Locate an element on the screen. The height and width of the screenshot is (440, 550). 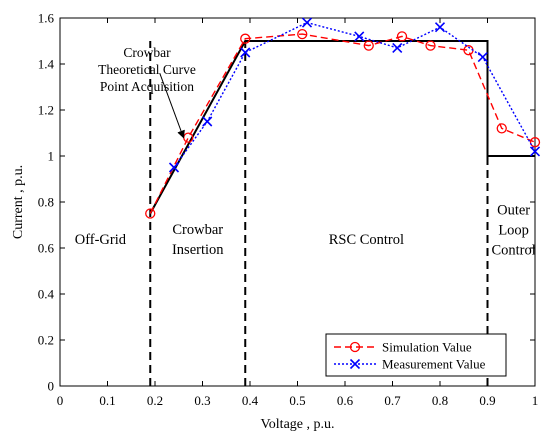
x-tick-label: 0.3 is located at coordinates (202, 400).